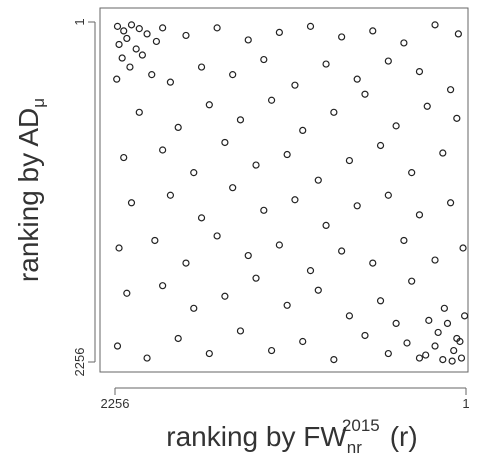 The height and width of the screenshot is (462, 489). Describe the element at coordinates (115, 403) in the screenshot. I see `x-tick-label: 2256` at that location.